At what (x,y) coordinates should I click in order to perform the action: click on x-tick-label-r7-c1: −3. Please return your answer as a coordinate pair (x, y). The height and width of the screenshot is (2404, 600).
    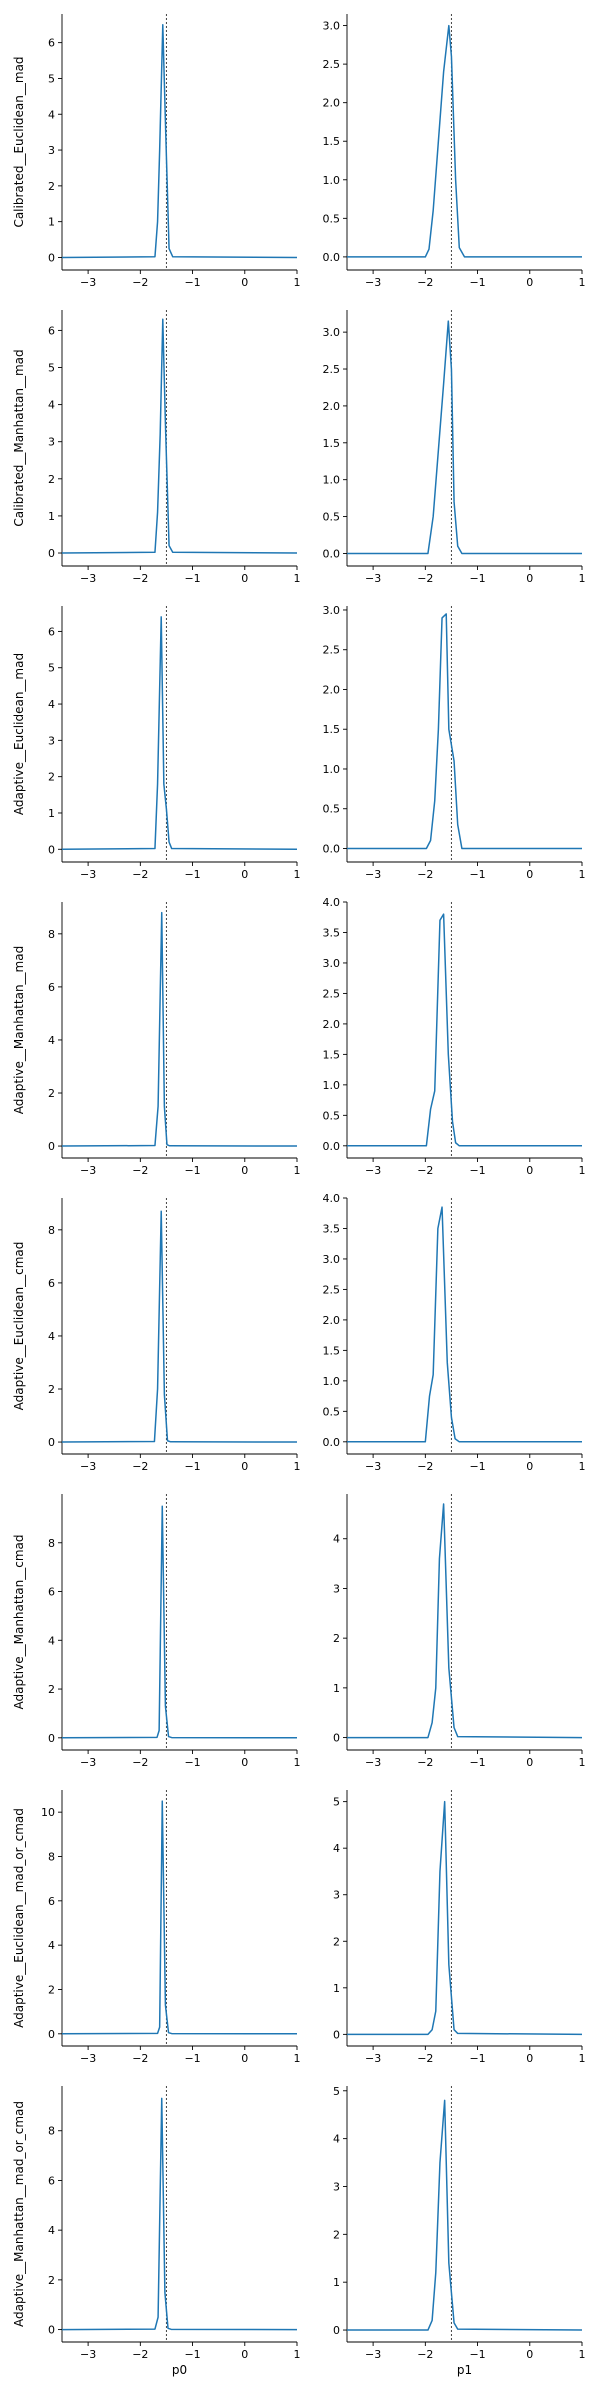
    Looking at the image, I should click on (88, 2058).